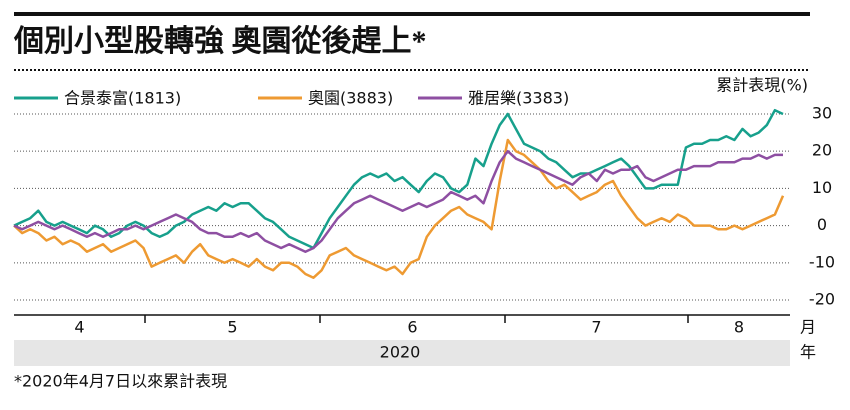  I want to click on x-tick-label: 6, so click(412, 327).